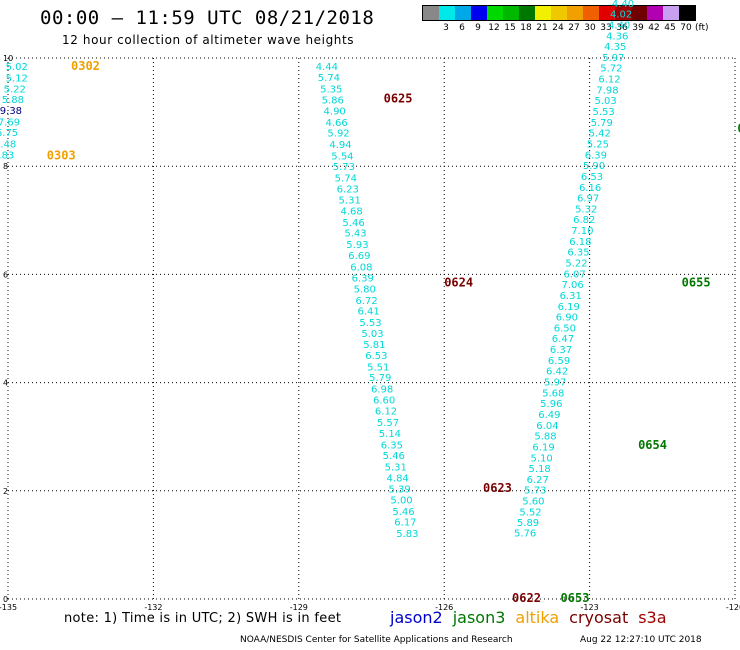 The width and height of the screenshot is (740, 650). I want to click on swh-value: 6.37, so click(561, 350).